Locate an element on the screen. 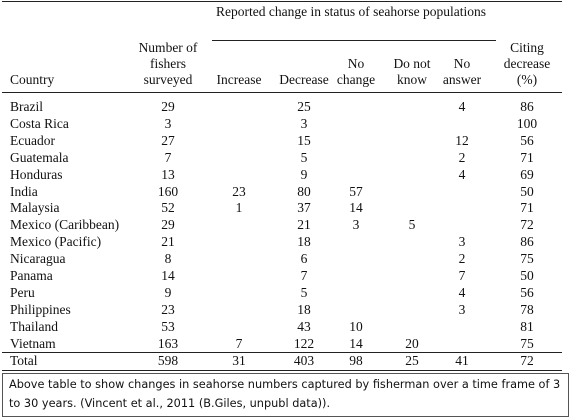 This screenshot has height=420, width=569. cell-value: 52 is located at coordinates (168, 208).